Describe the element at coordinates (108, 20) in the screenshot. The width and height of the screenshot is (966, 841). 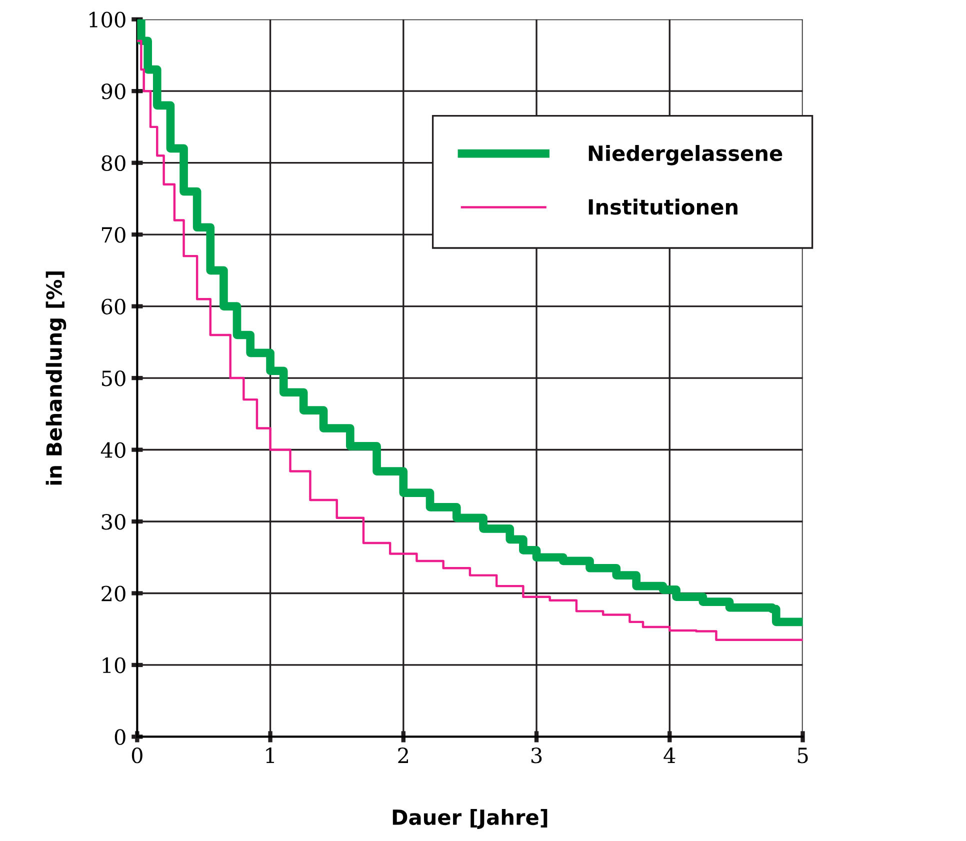
I see `y-tick-label: 100` at that location.